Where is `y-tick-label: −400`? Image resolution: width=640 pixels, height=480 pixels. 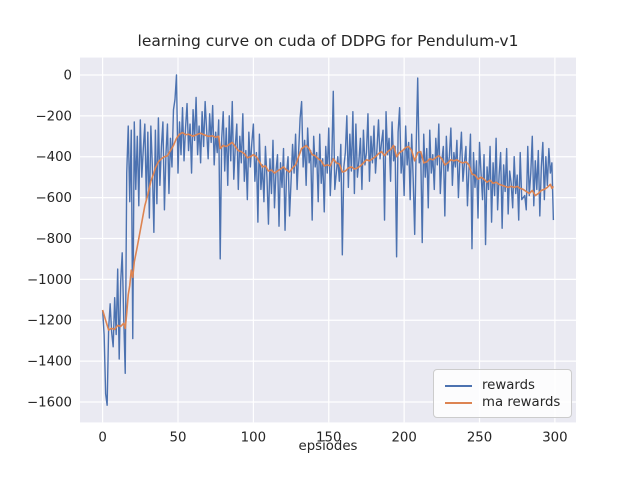
y-tick-label: −400 is located at coordinates (53, 157).